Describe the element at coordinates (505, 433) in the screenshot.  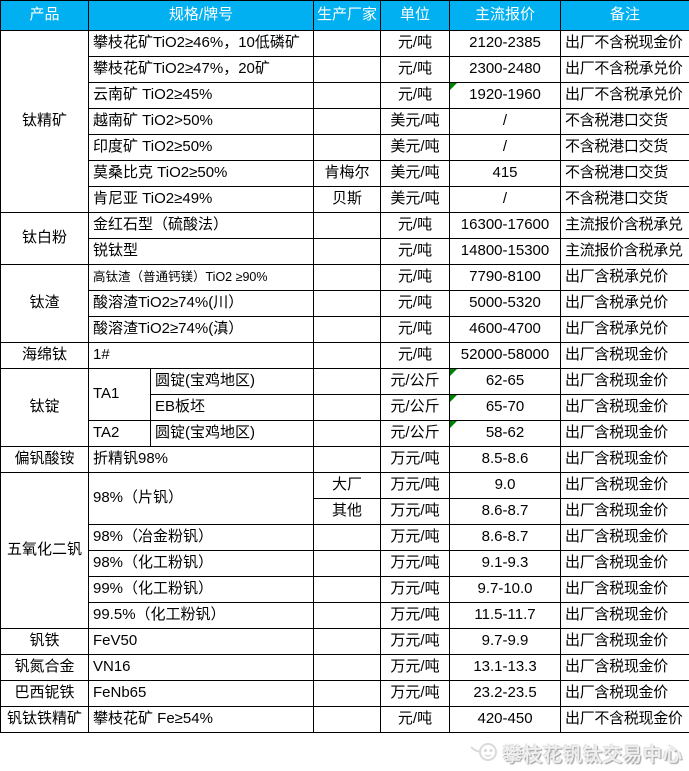
I see `price-value: 58-62` at that location.